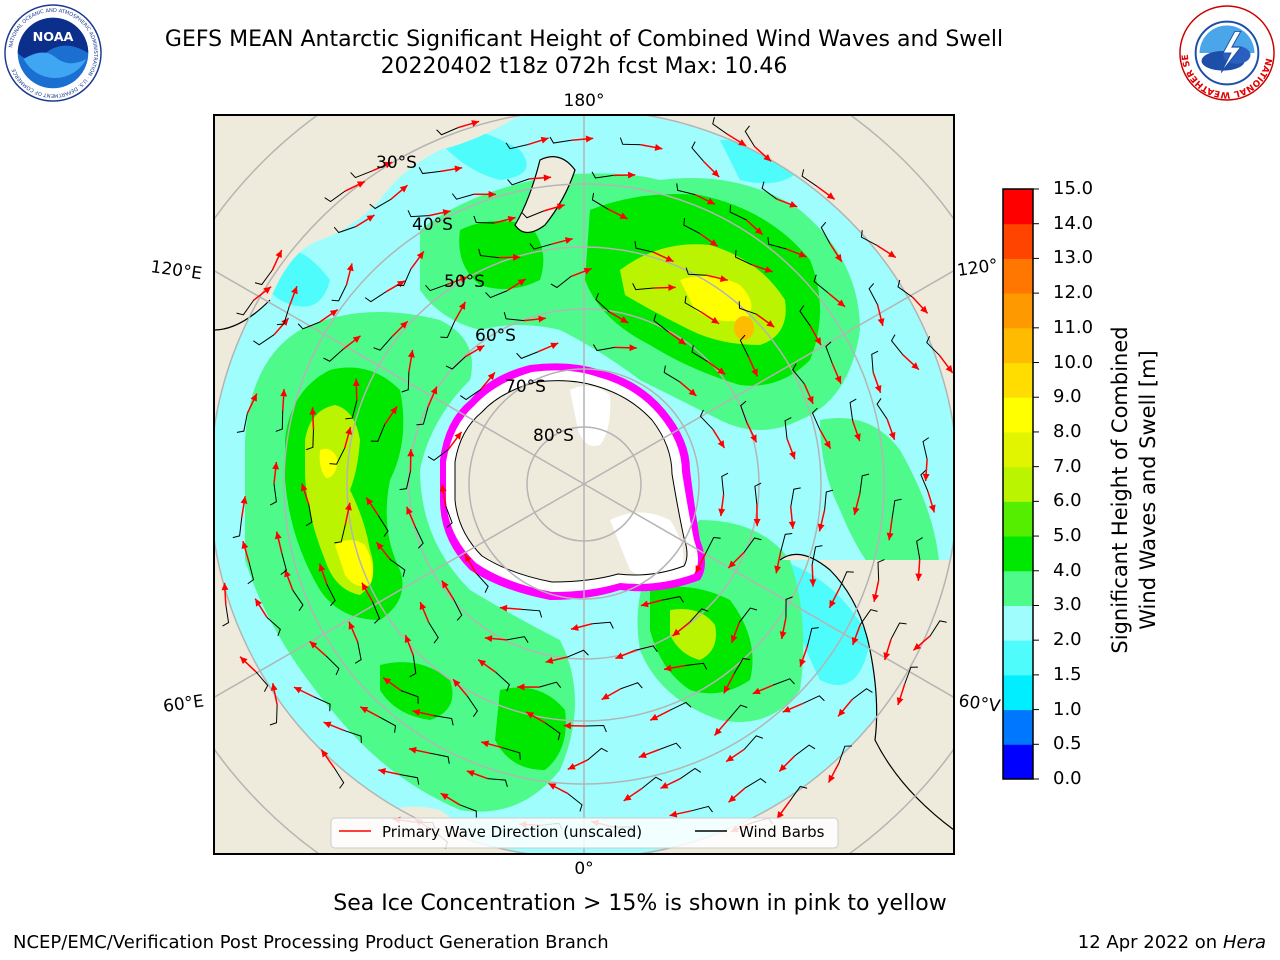 The width and height of the screenshot is (1280, 960). I want to click on colorbar-tick-label: 1.5, so click(1067, 674).